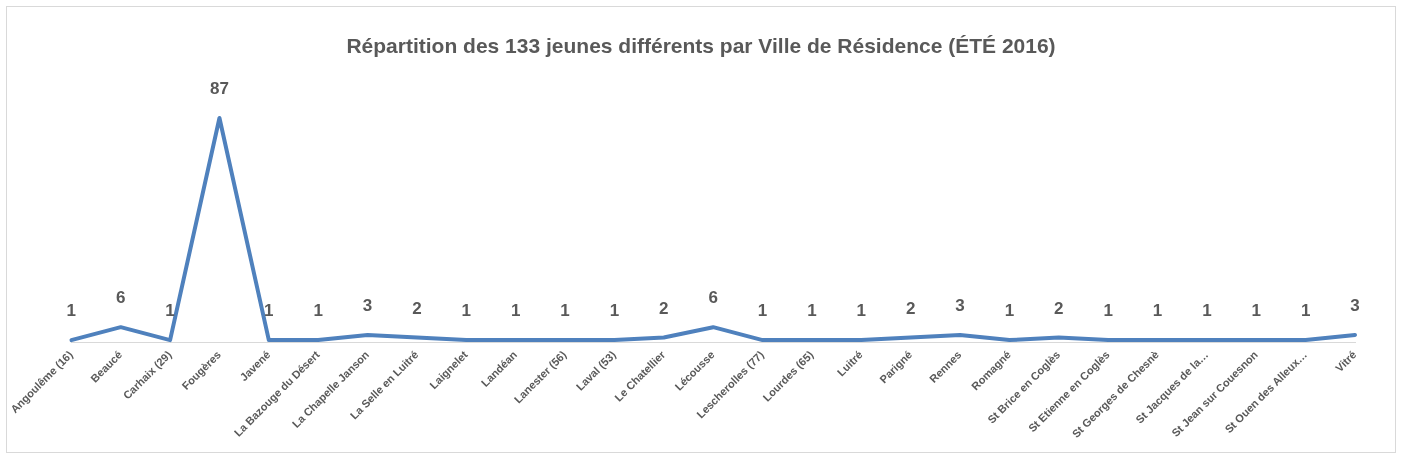  Describe the element at coordinates (701, 46) in the screenshot. I see `chart-title: Répartition des 133 jeunes différents par Ville de Résidence (ÉTÉ 2016)` at that location.